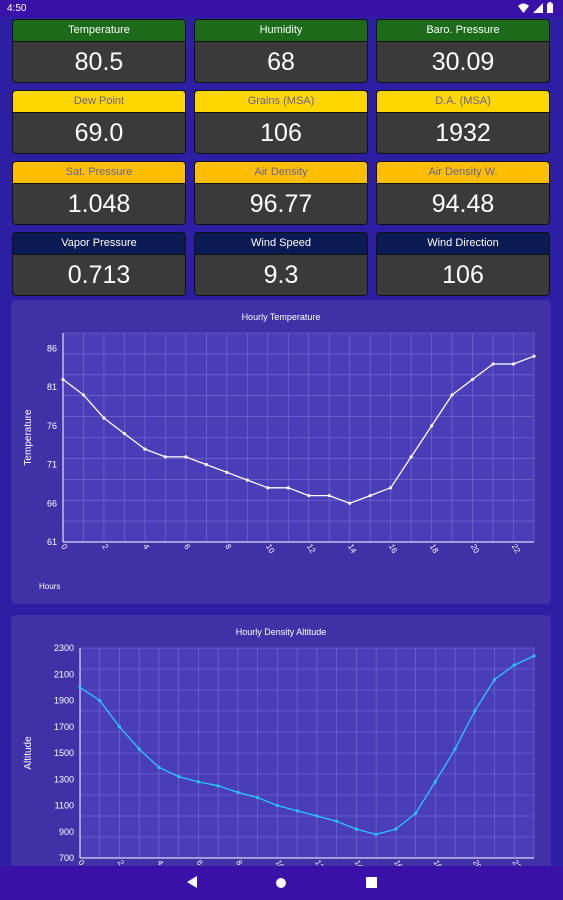  Describe the element at coordinates (99, 101) in the screenshot. I see `tile-label: Dew Point` at that location.